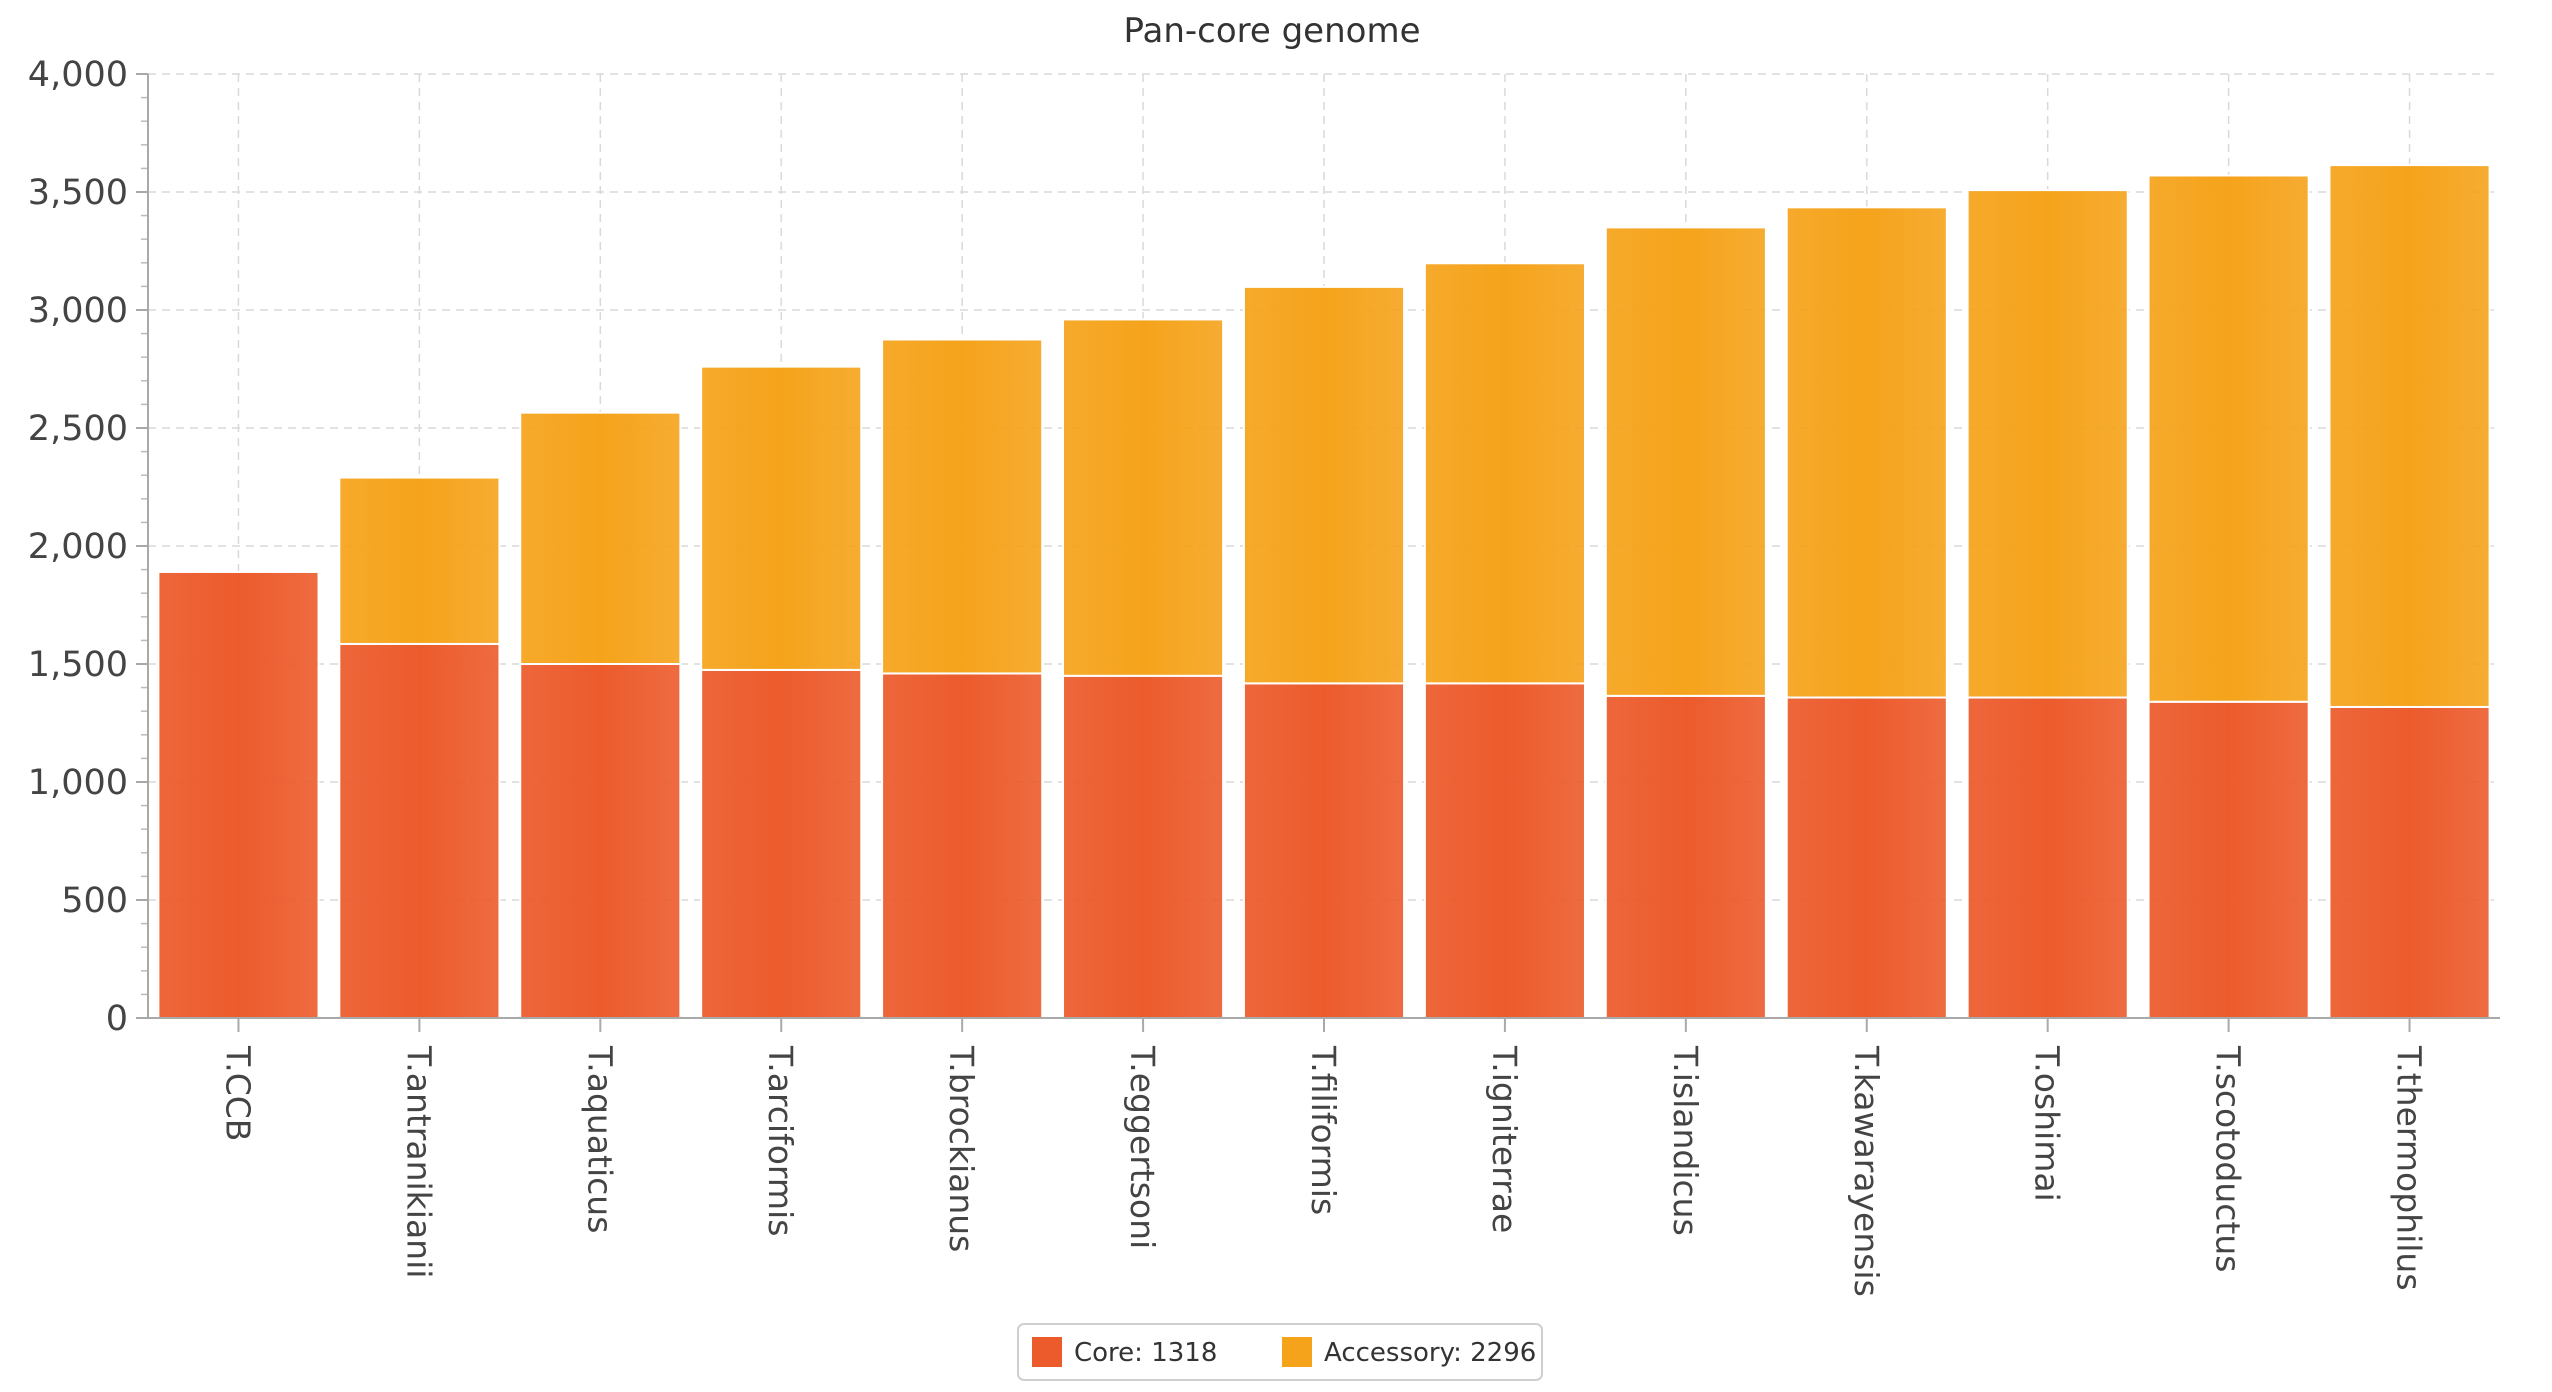  I want to click on x-tick-label: T.kawarayensis, so click(1866, 1171).